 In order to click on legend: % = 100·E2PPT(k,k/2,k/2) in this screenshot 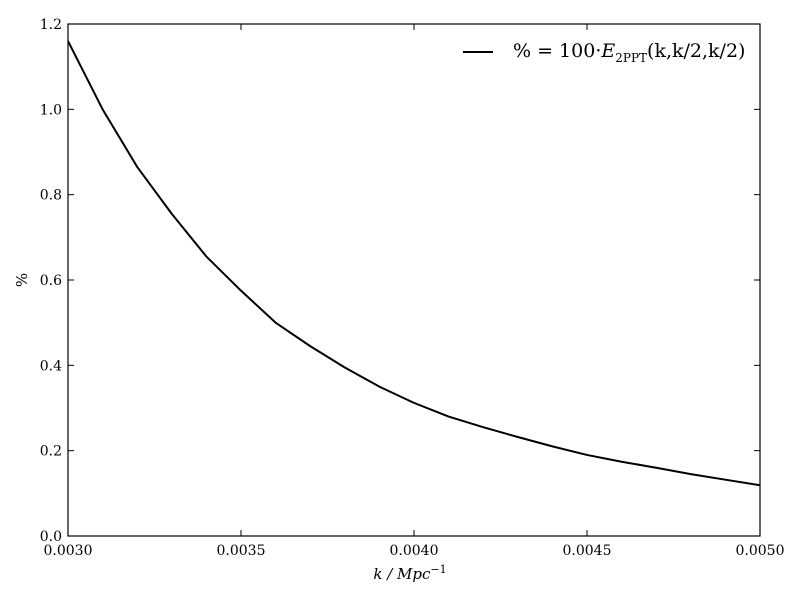, I will do `click(604, 52)`.